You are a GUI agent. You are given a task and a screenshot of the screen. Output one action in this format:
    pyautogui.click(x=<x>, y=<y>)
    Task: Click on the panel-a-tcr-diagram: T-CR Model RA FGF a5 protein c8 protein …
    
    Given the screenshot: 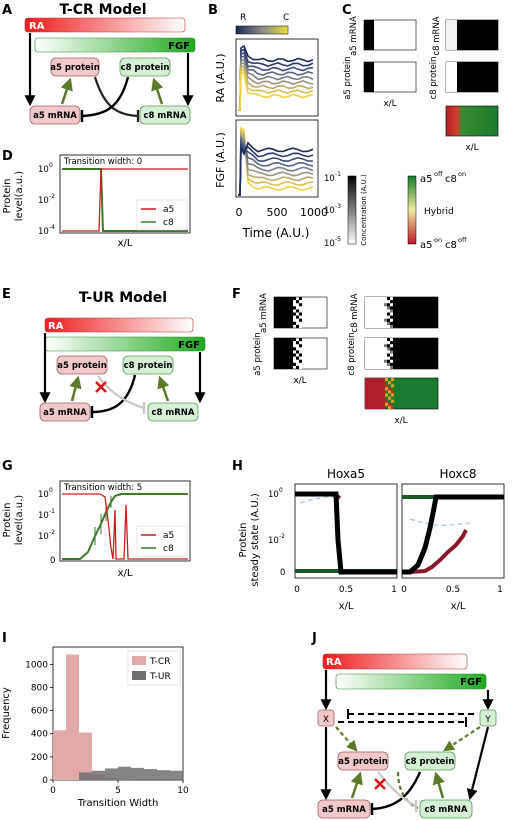 What is the action you would take?
    pyautogui.click(x=110, y=63)
    